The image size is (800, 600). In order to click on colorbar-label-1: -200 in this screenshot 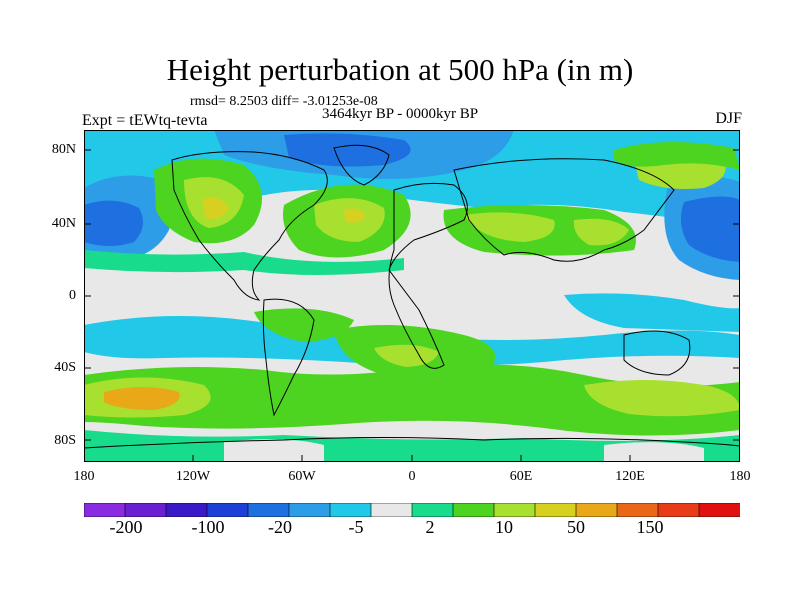, I will do `click(126, 527)`.